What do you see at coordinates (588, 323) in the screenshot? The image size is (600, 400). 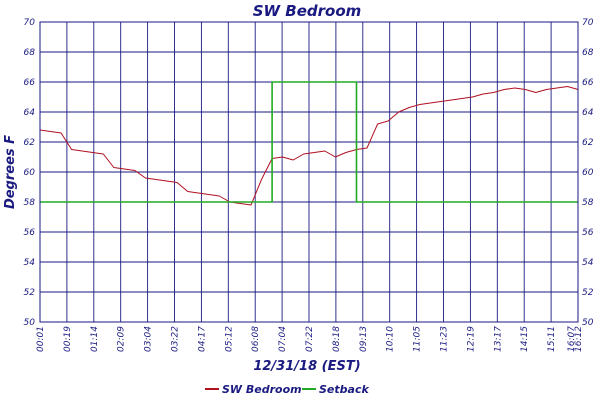 I see `y-tick-label-right: 50` at bounding box center [588, 323].